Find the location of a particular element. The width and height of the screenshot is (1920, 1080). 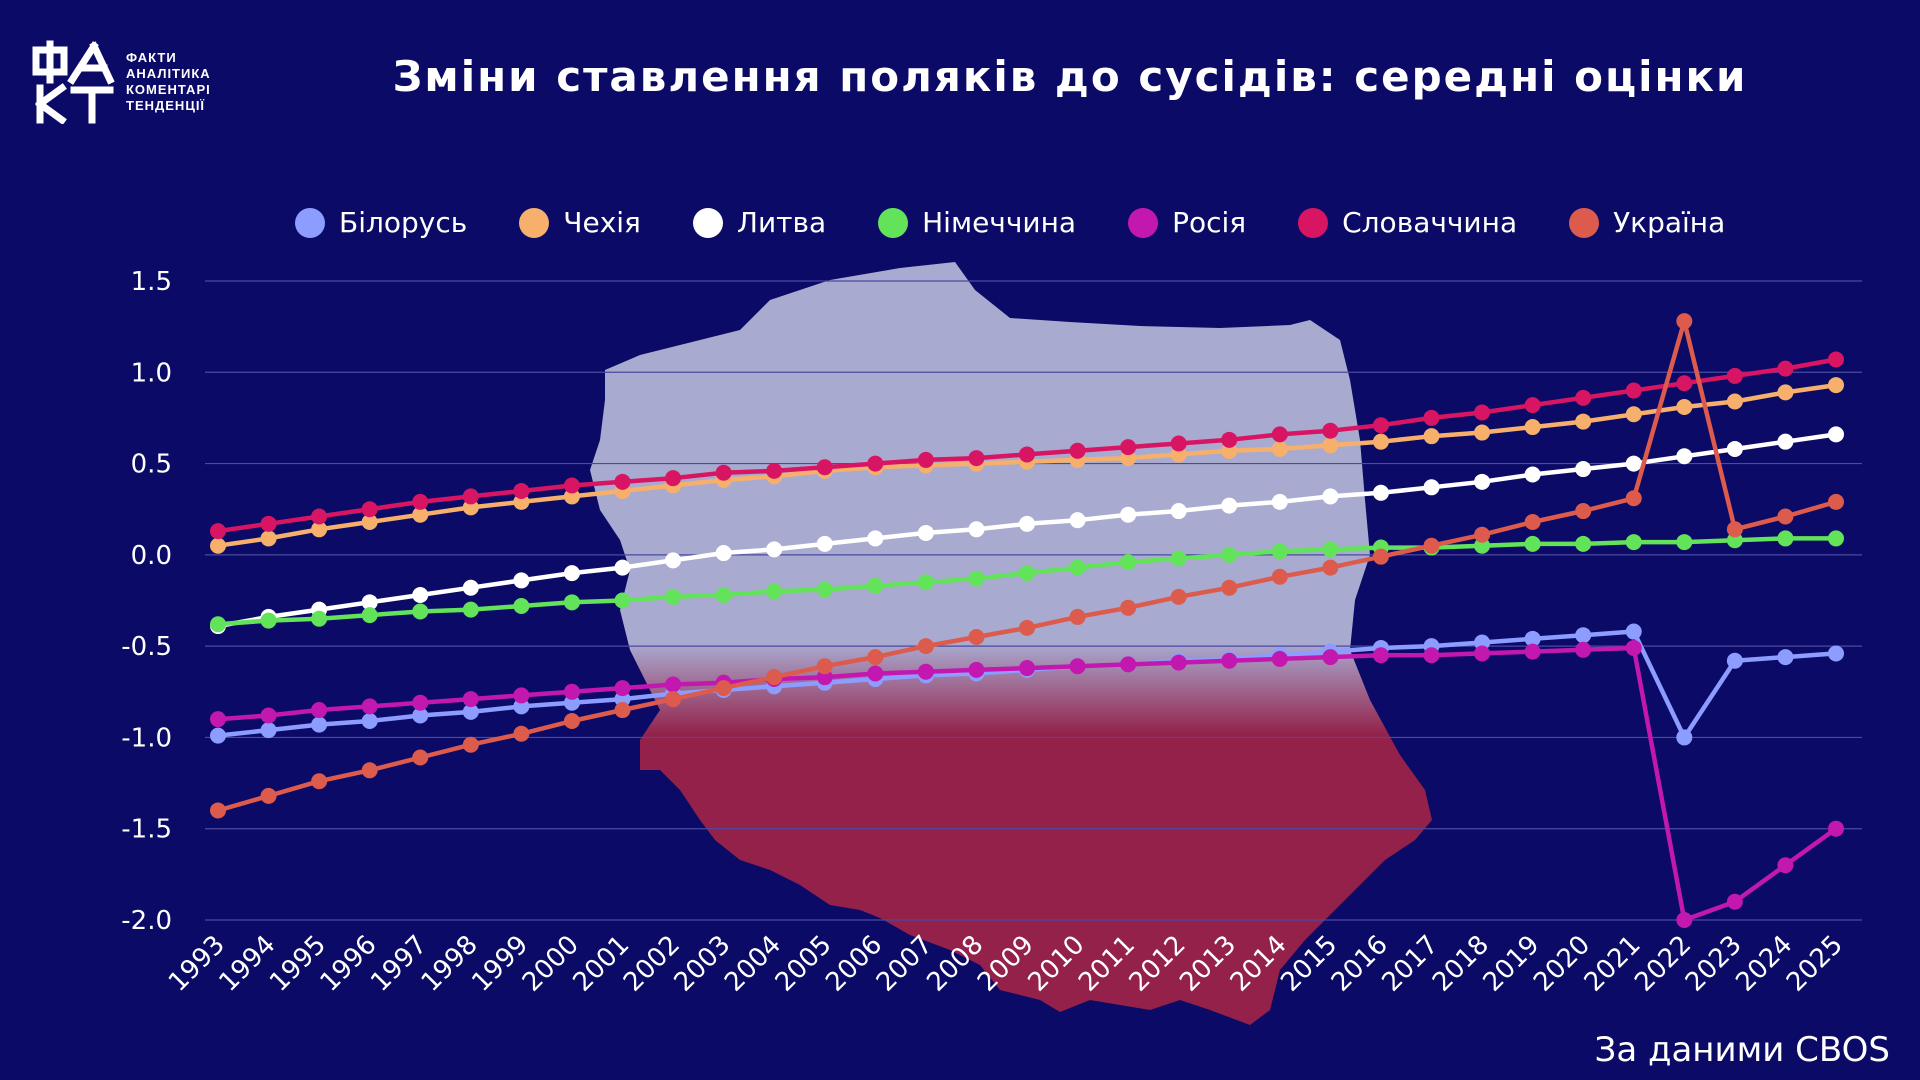

legend-label: Чехія is located at coordinates (602, 222).